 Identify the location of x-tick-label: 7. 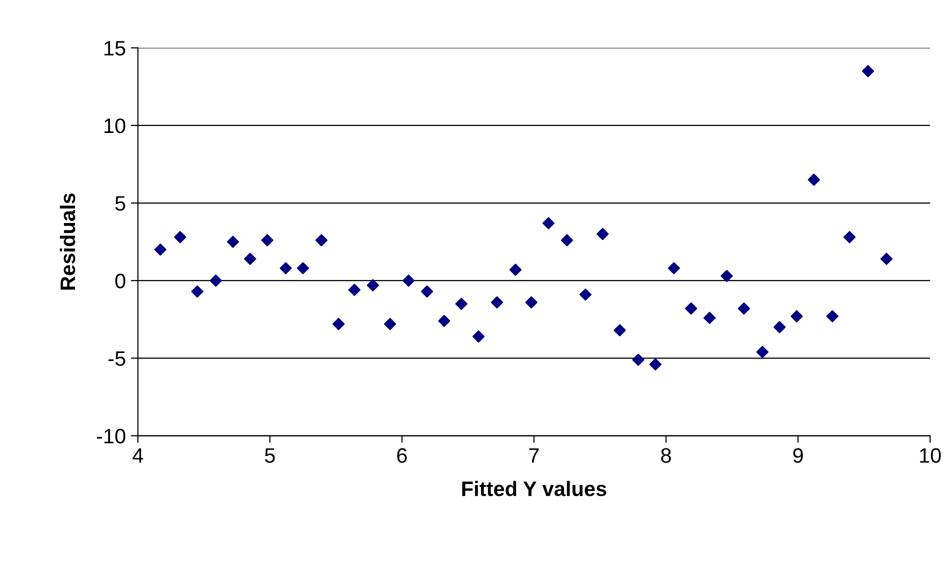
(534, 455).